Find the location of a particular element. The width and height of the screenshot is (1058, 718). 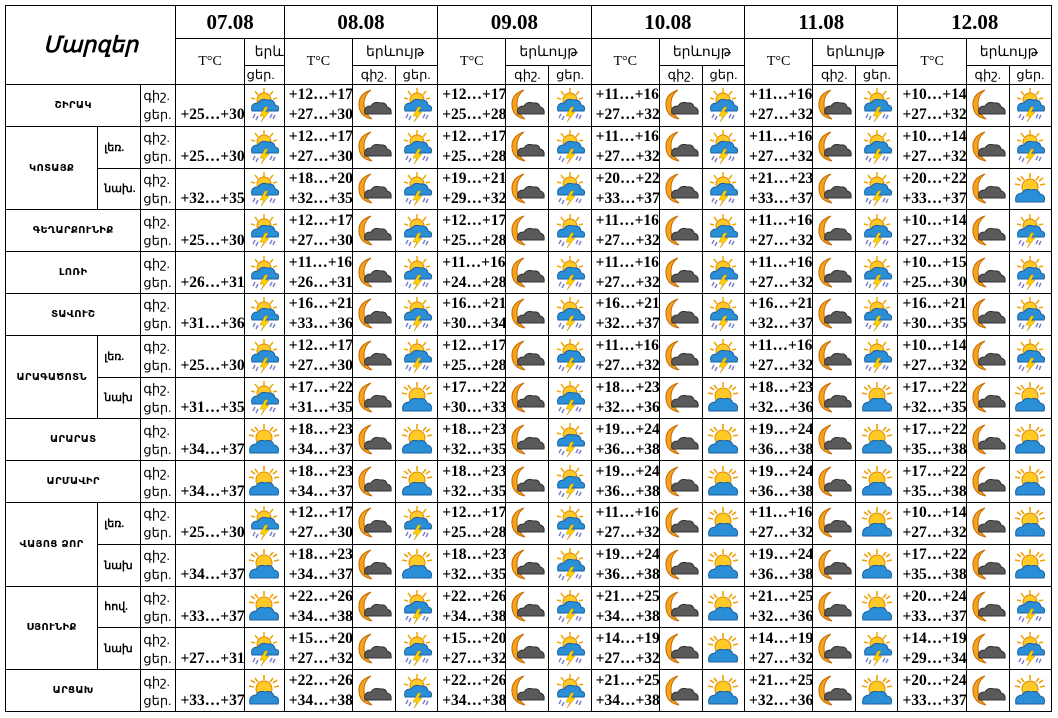

temperature-cell: +19…+24 +36…+38 is located at coordinates (625, 481).